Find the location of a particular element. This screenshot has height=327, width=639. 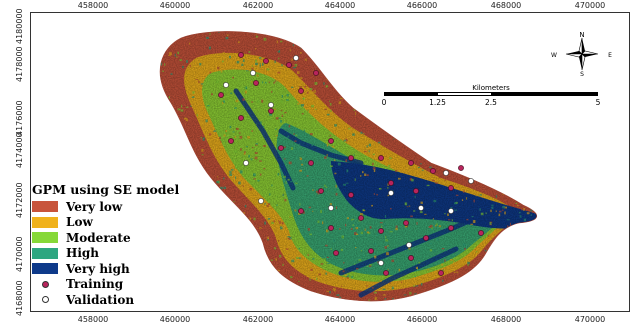

x-tick-label-bottom: 462000 is located at coordinates (258, 319).